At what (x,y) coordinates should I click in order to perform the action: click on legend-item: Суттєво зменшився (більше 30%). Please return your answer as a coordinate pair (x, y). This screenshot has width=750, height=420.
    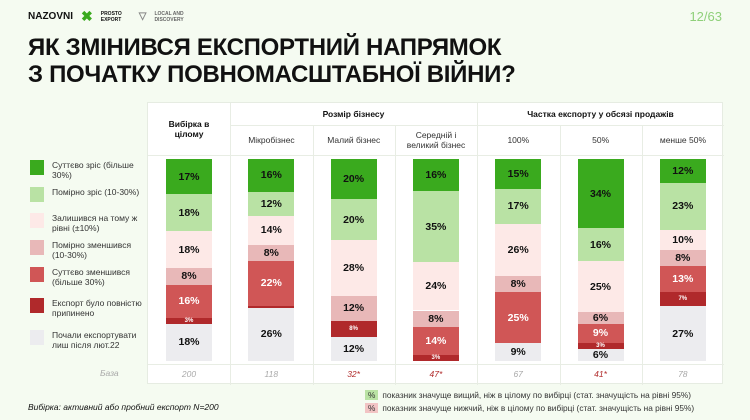
    Looking at the image, I should click on (87, 277).